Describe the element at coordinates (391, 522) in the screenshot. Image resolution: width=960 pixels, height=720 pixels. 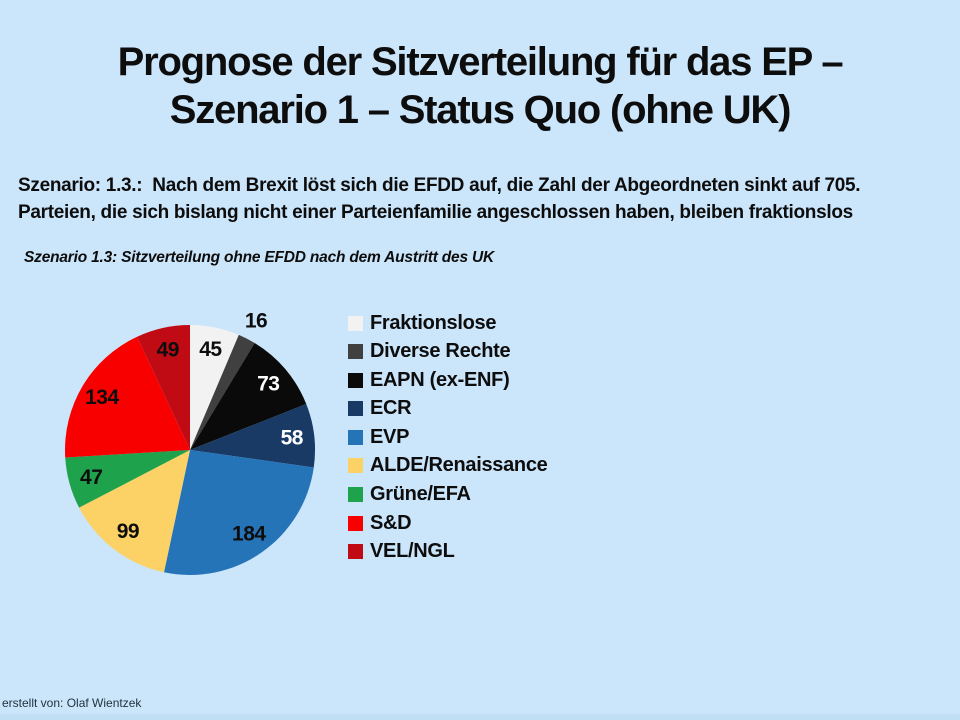
I see `legend-label: S&D` at that location.